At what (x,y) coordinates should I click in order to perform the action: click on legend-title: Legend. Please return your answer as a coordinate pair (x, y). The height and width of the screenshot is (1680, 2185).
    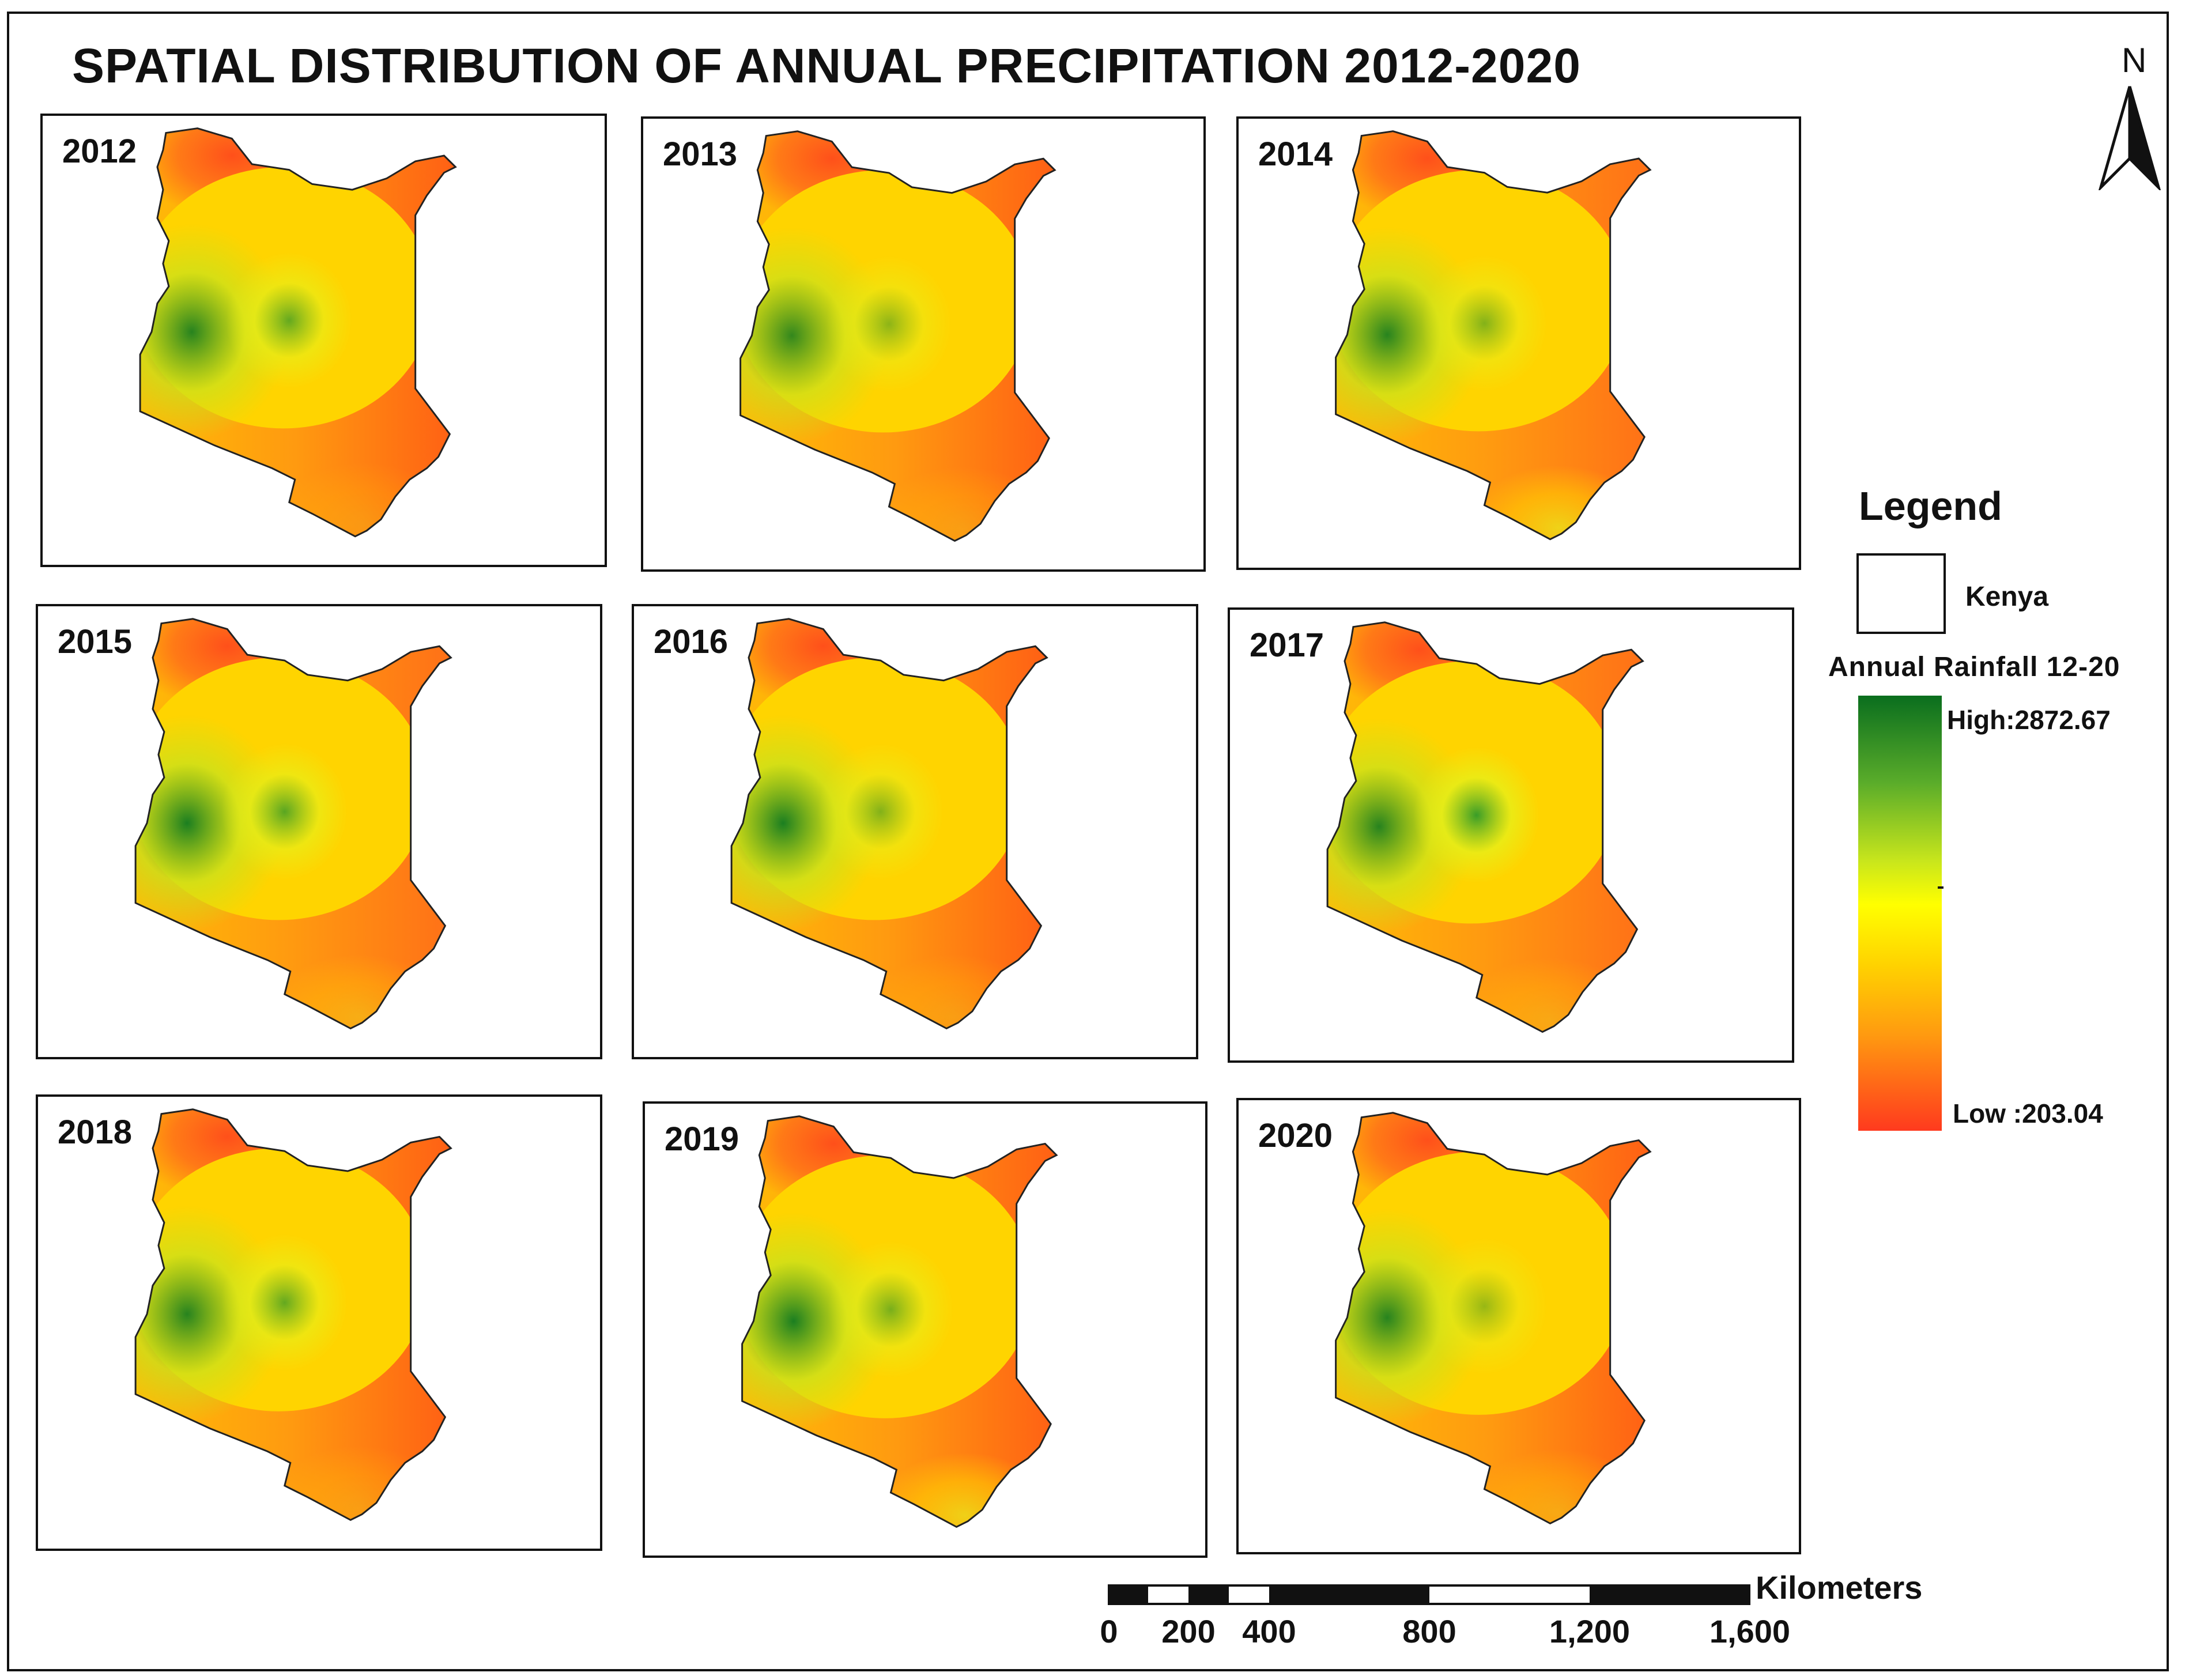
    Looking at the image, I should click on (1930, 506).